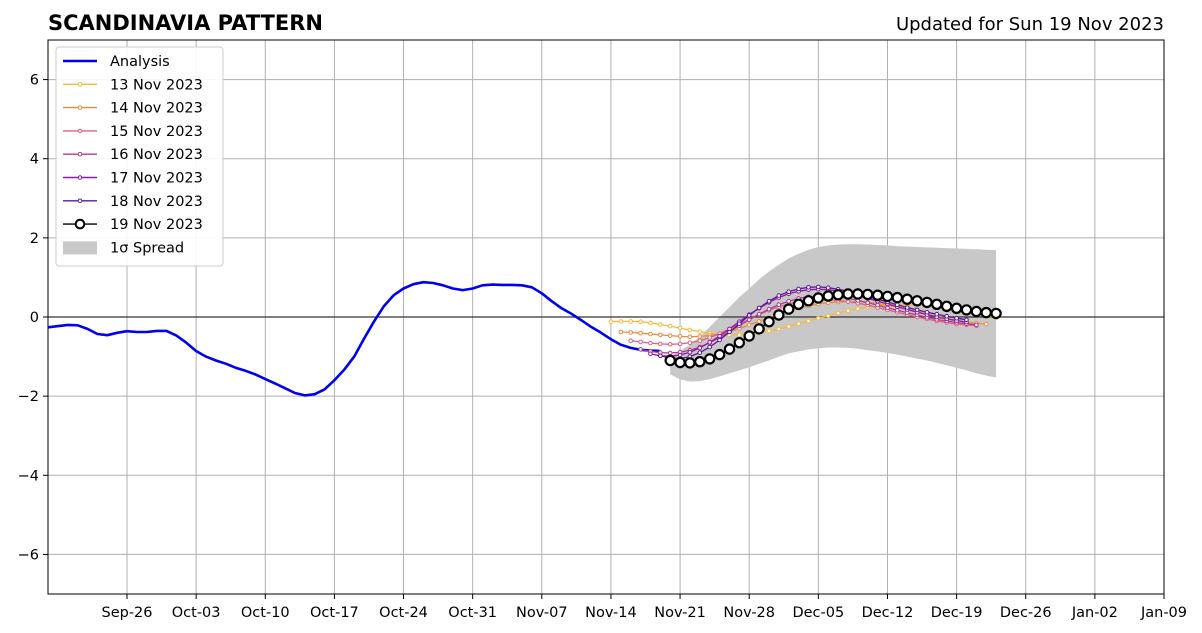  What do you see at coordinates (156, 225) in the screenshot?
I see `legend-label: 19 Nov 2023` at bounding box center [156, 225].